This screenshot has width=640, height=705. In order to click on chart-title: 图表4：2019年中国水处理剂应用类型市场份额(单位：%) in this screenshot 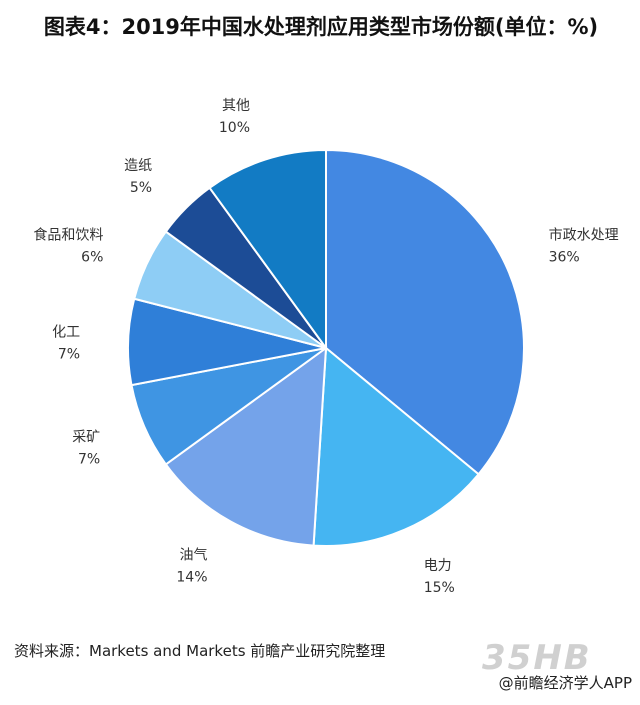, I will do `click(321, 27)`.